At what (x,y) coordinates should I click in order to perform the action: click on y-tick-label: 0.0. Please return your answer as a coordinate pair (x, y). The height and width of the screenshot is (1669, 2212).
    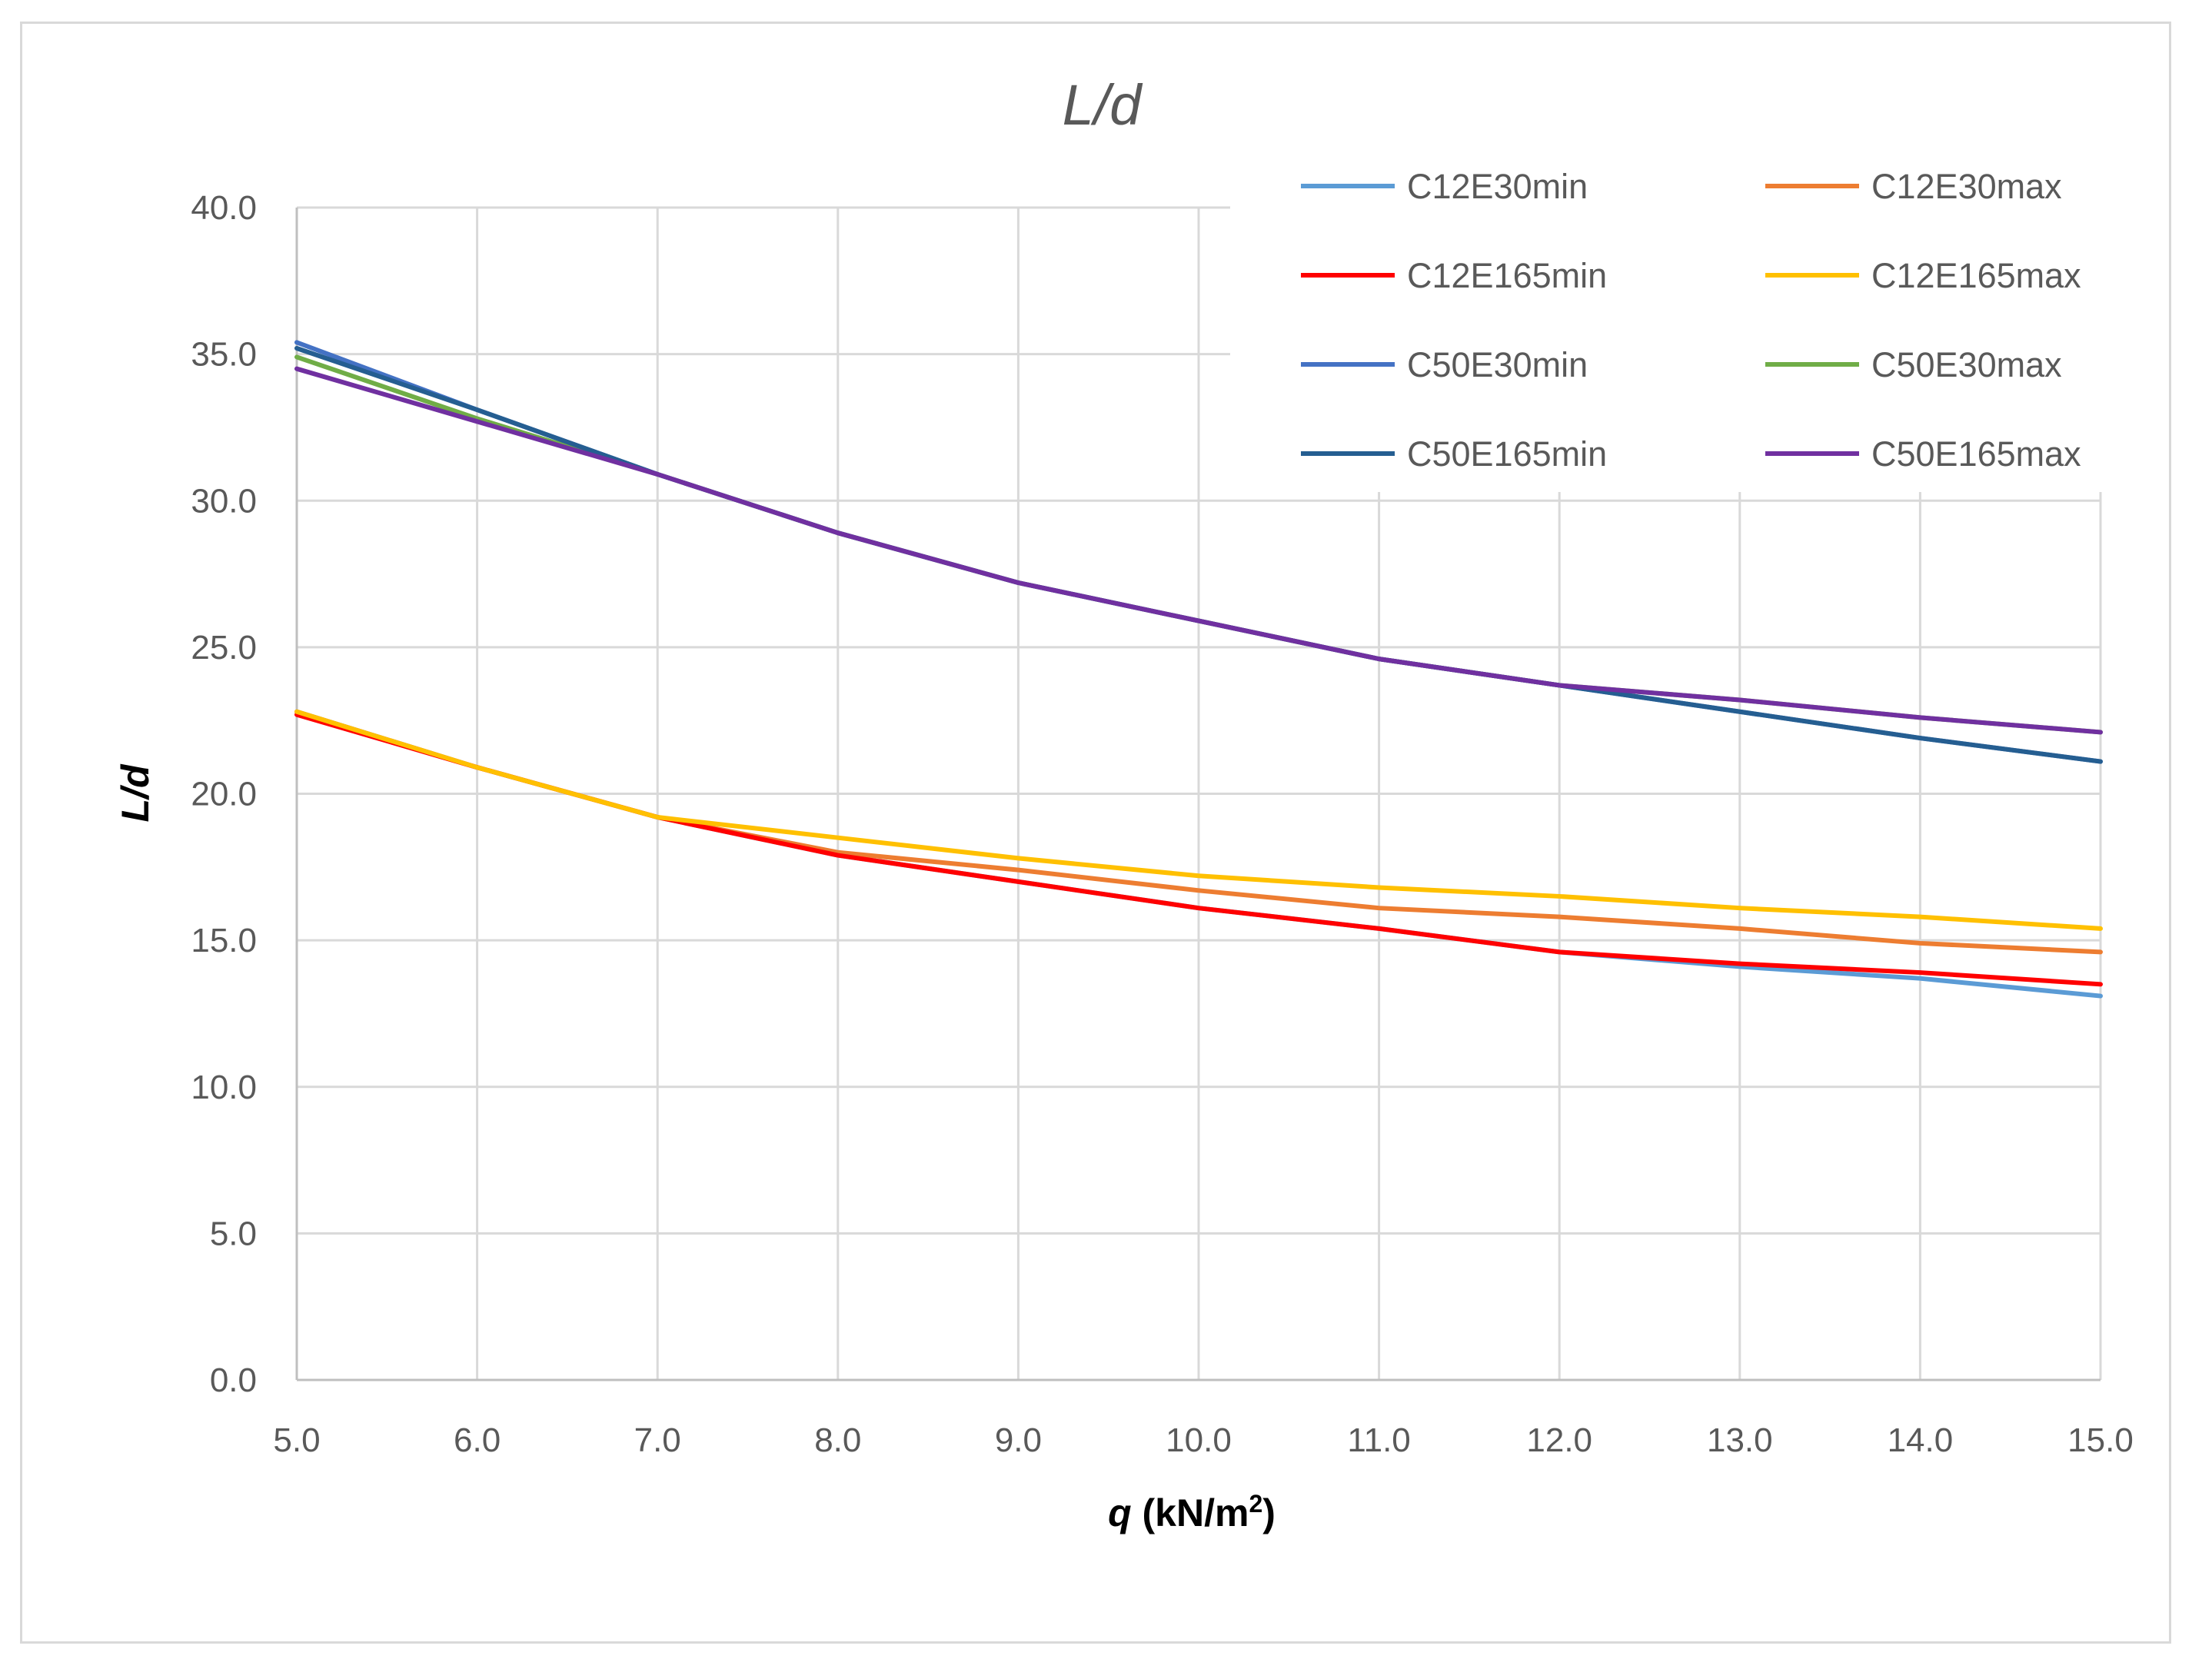
    Looking at the image, I should click on (233, 1380).